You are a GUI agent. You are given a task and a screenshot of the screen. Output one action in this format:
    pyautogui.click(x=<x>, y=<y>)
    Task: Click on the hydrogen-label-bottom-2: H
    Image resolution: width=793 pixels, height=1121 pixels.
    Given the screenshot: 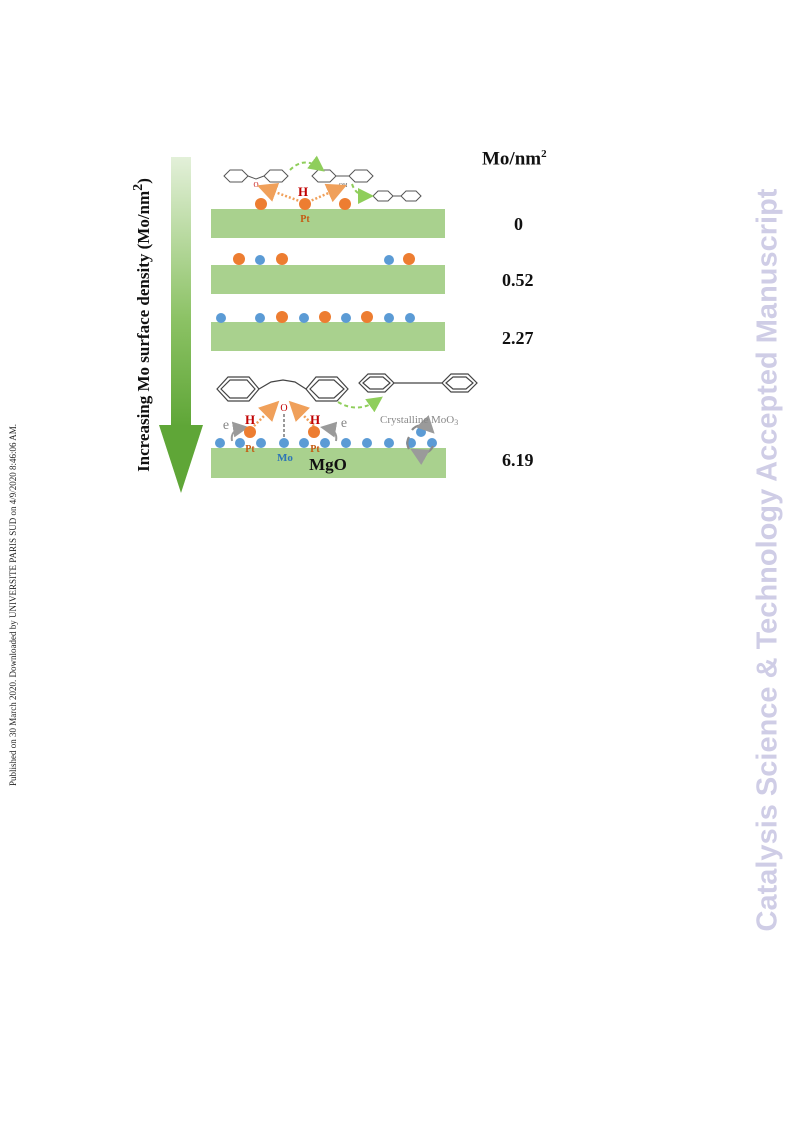 What is the action you would take?
    pyautogui.click(x=315, y=419)
    